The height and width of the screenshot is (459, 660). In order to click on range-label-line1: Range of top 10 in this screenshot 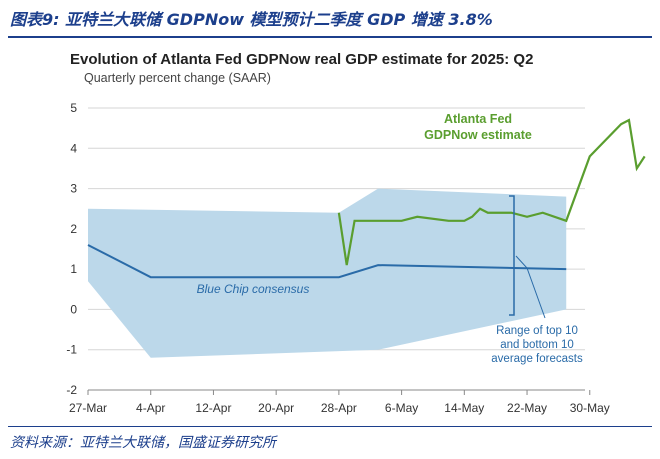, I will do `click(537, 331)`.